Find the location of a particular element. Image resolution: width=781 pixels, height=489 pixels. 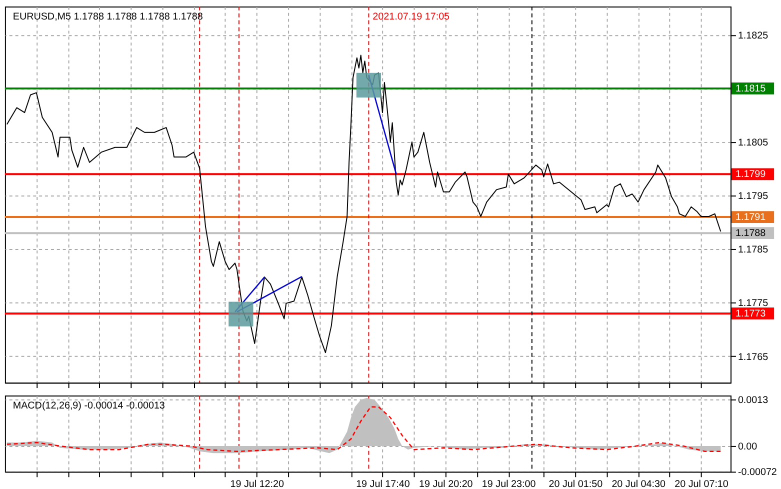

x-tick-label: 19 Jul 23:00 is located at coordinates (509, 484).